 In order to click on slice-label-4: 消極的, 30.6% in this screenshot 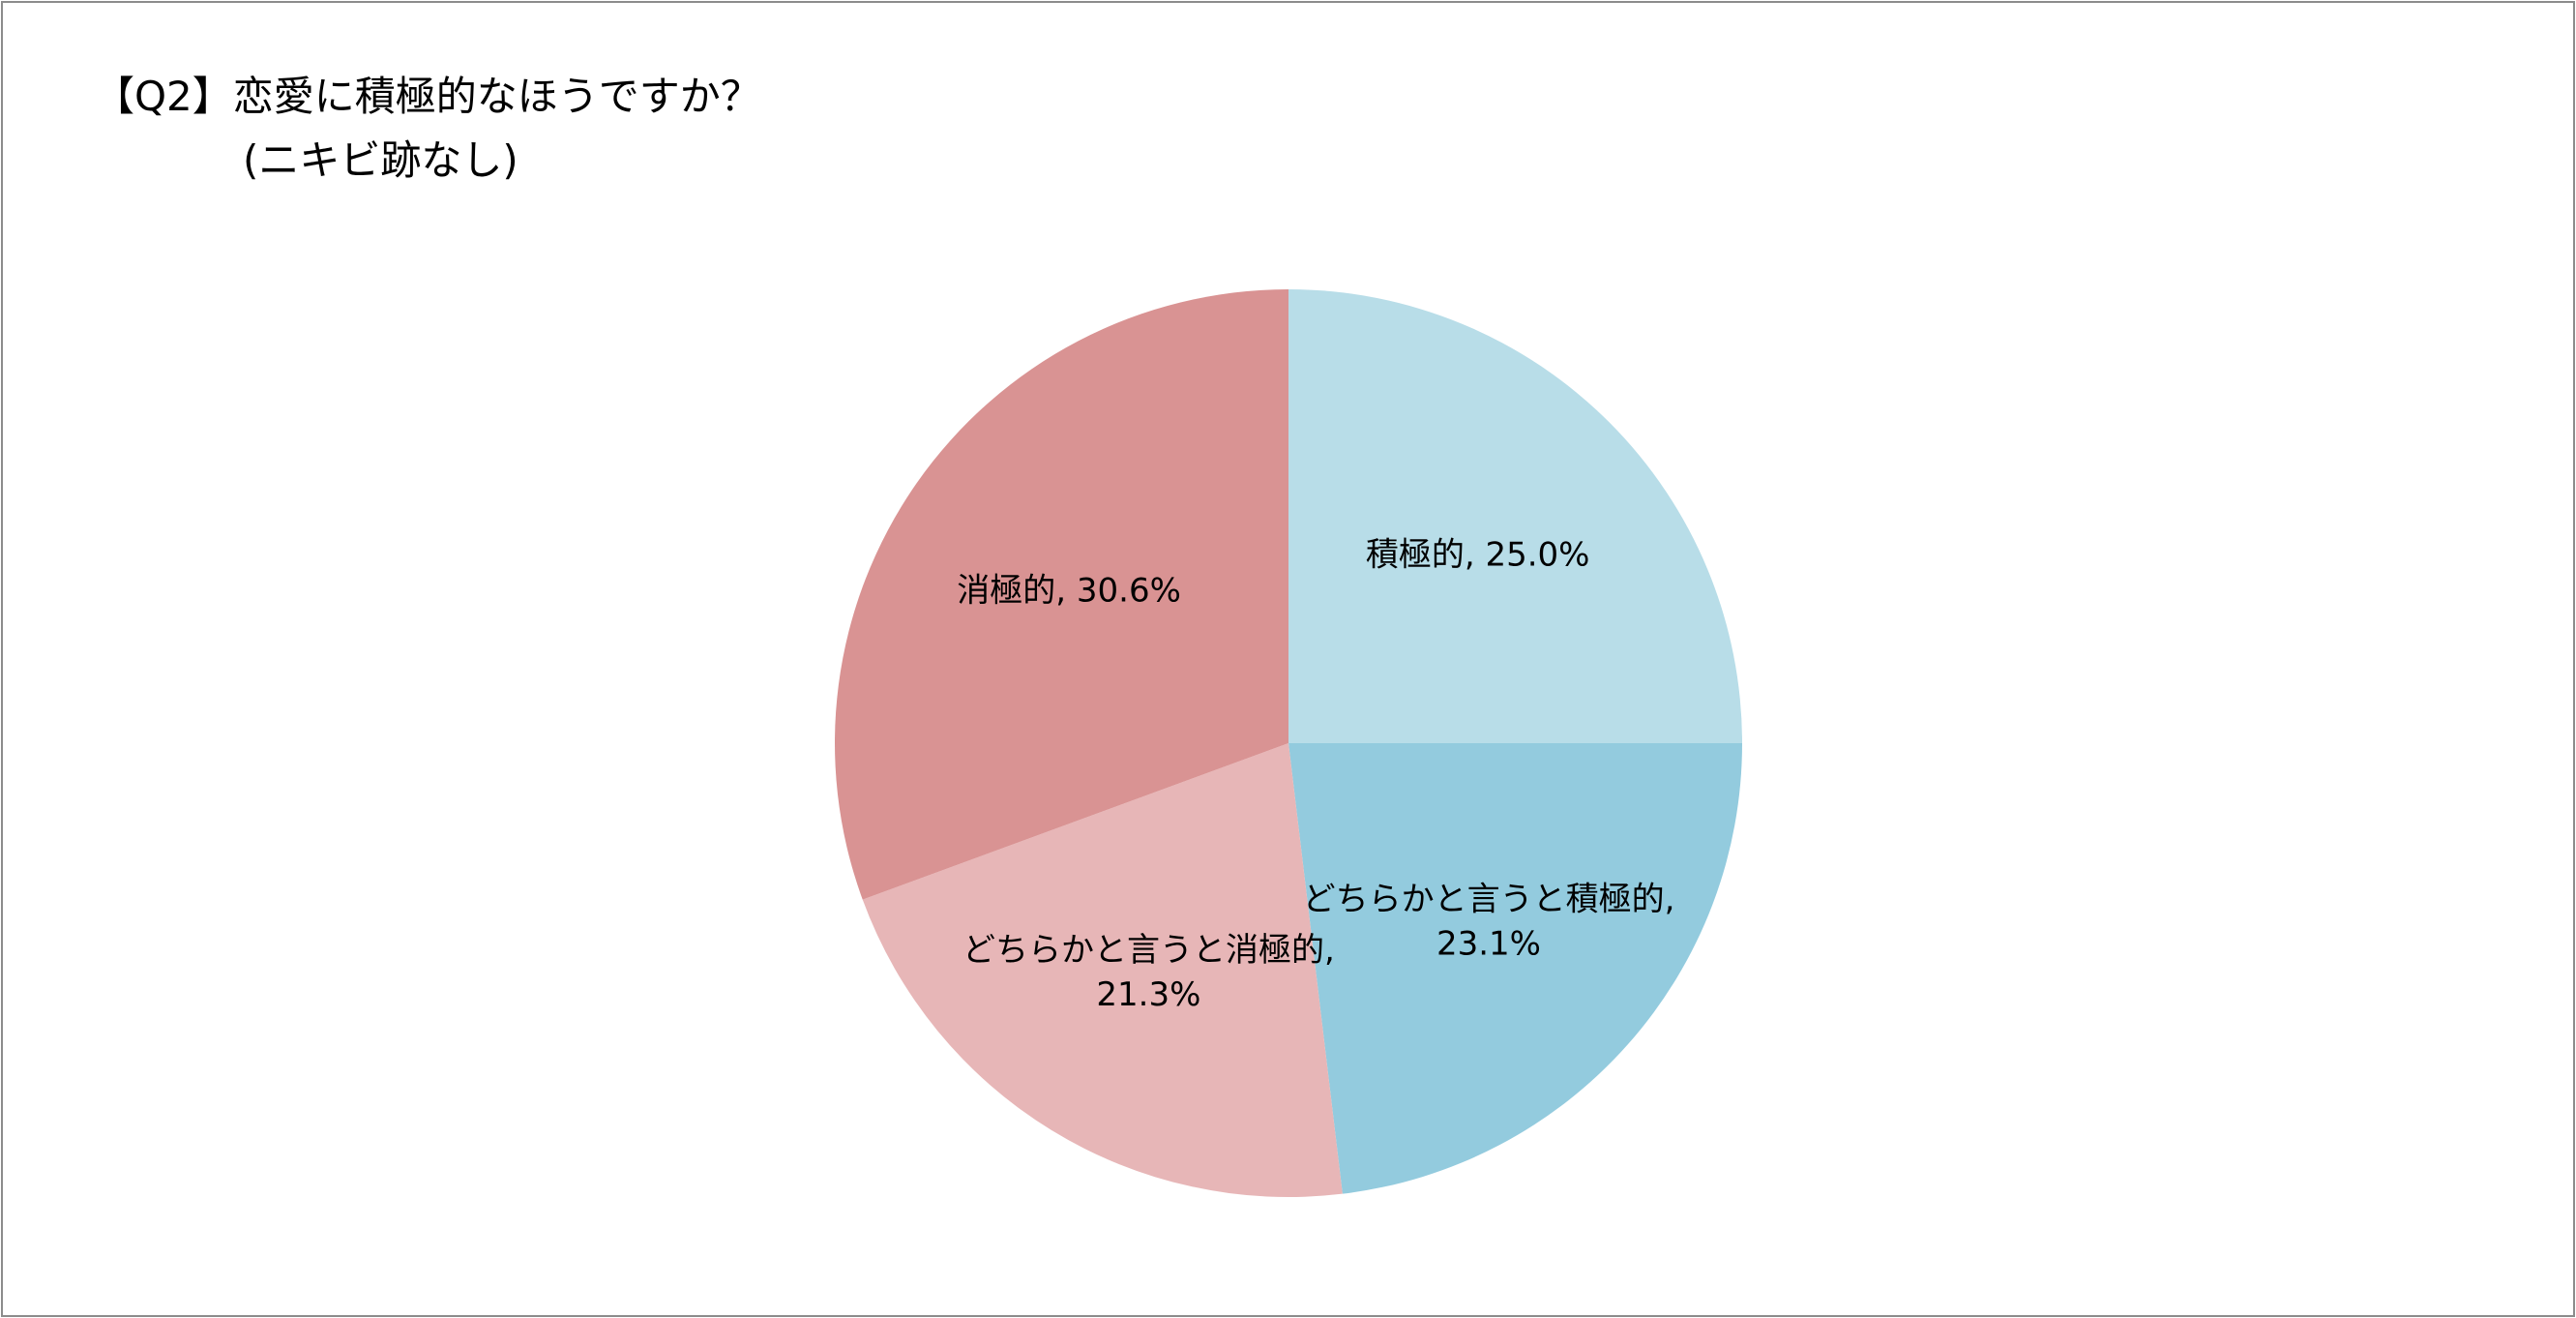, I will do `click(1069, 591)`.